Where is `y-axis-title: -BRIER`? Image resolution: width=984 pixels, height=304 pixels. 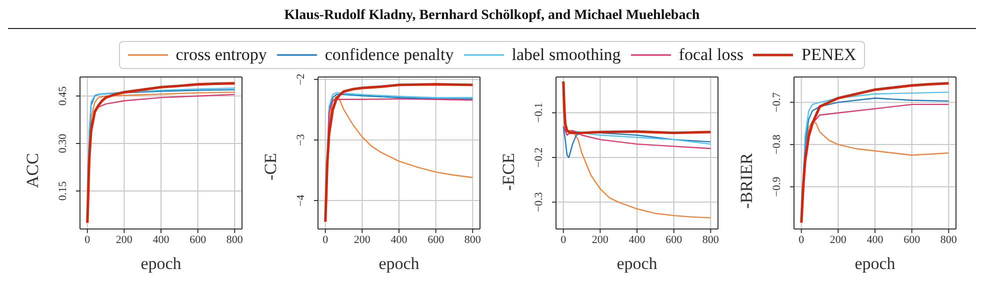
y-axis-title: -BRIER is located at coordinates (746, 180).